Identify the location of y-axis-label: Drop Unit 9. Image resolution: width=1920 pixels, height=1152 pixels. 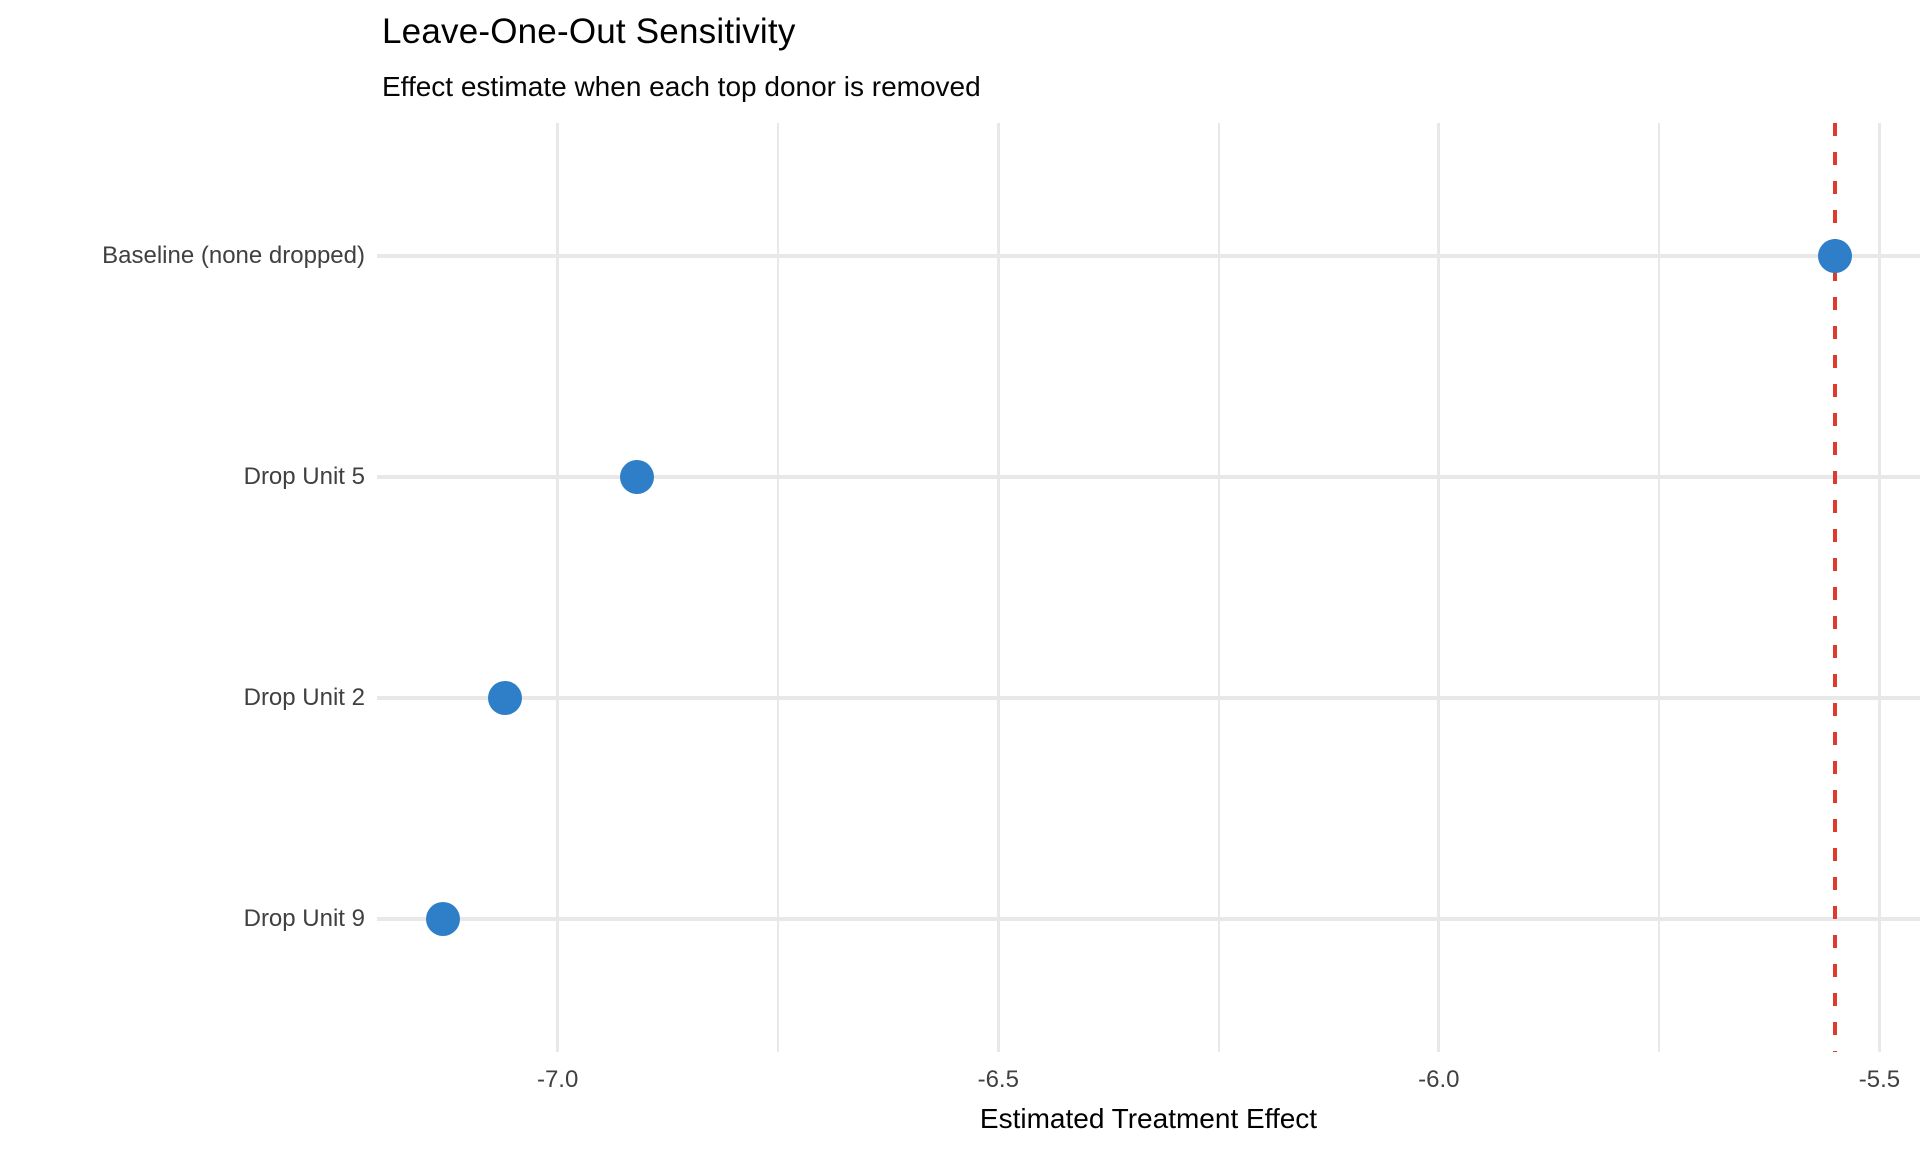
(304, 919).